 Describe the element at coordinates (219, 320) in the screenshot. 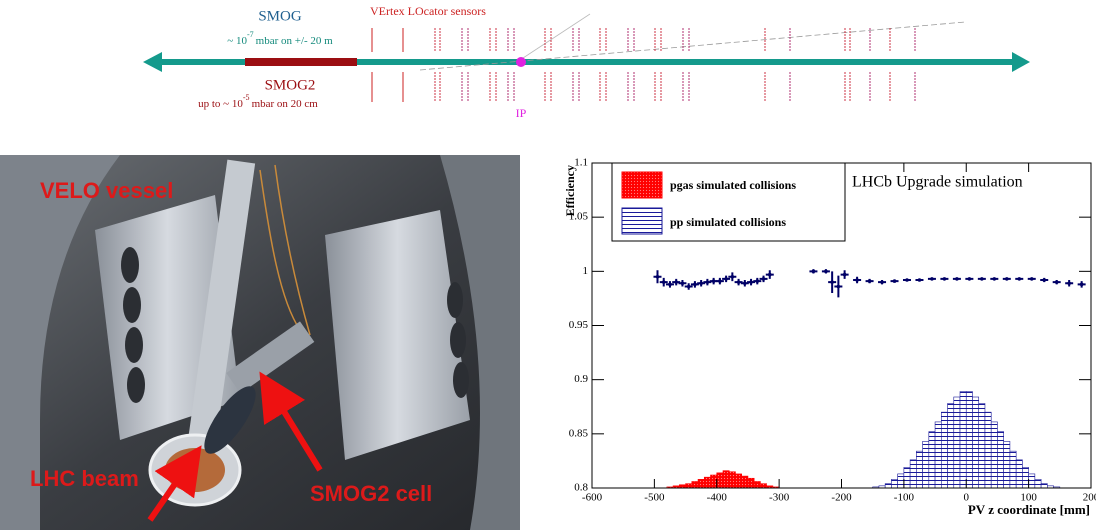

I see `support-rail` at that location.